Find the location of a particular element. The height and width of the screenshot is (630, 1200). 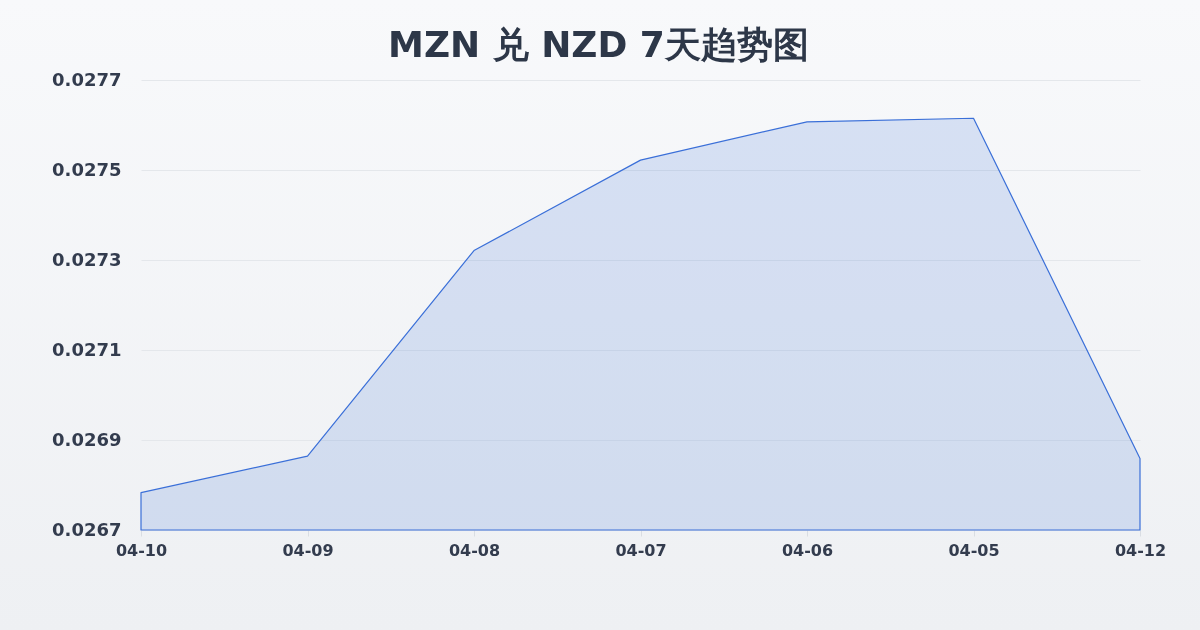

y-tick-label: 0.0267 is located at coordinates (87, 529).